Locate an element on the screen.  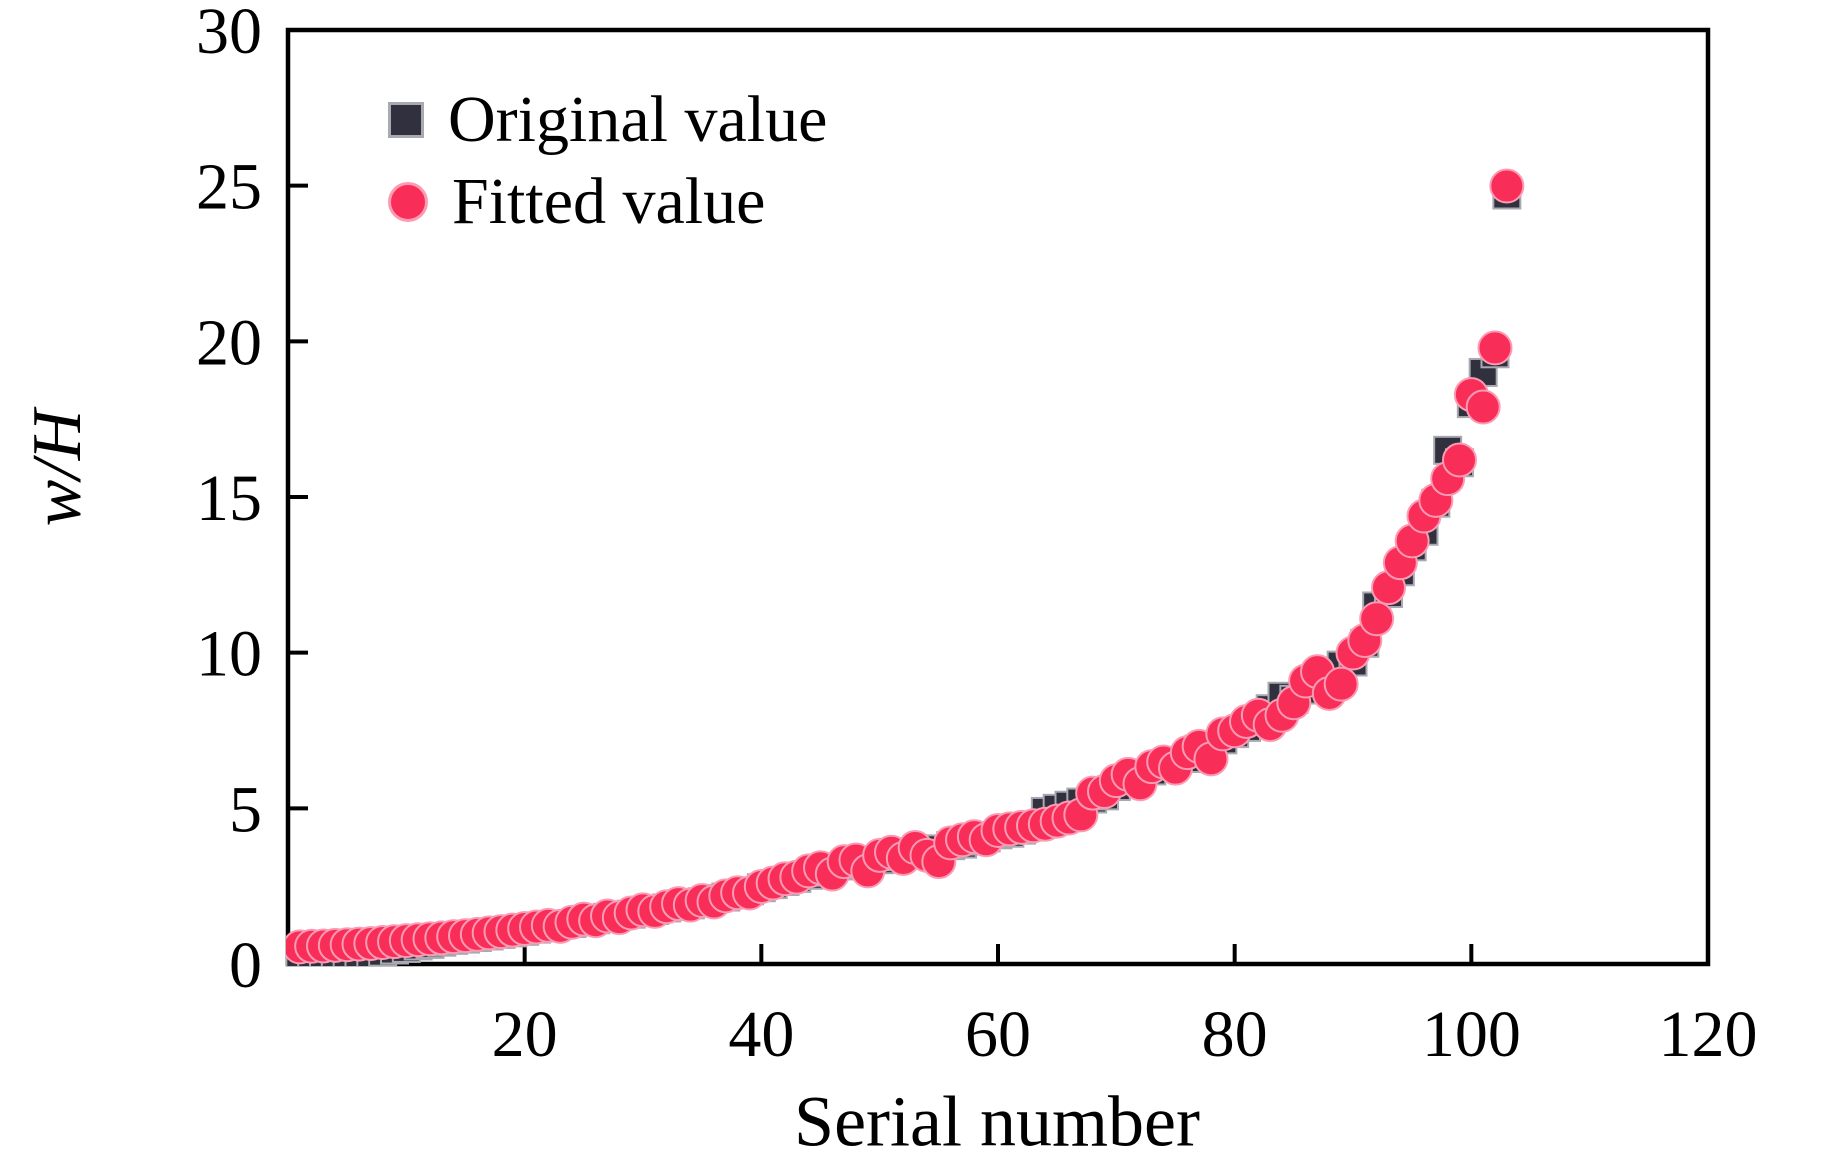
y-tick-label: 0 is located at coordinates (245, 965).